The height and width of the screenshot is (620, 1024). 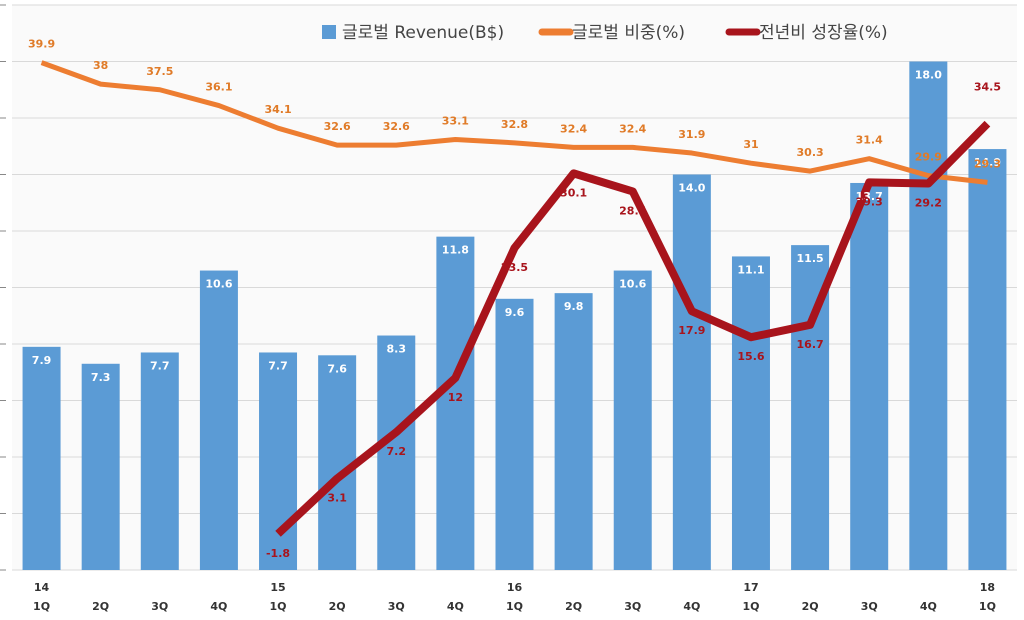 I want to click on data-label: 29.2, so click(x=928, y=203).